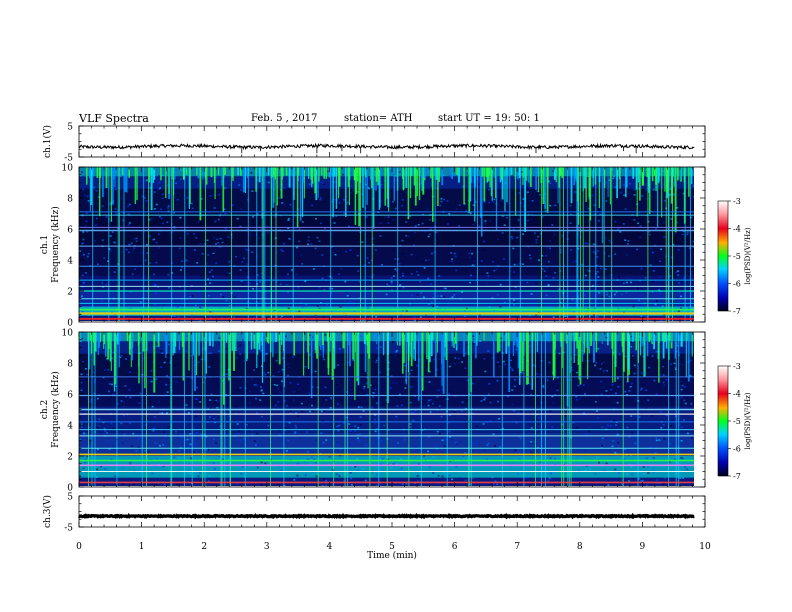 The width and height of the screenshot is (792, 612). Describe the element at coordinates (737, 284) in the screenshot. I see `colorbar-tick-label: -6` at that location.